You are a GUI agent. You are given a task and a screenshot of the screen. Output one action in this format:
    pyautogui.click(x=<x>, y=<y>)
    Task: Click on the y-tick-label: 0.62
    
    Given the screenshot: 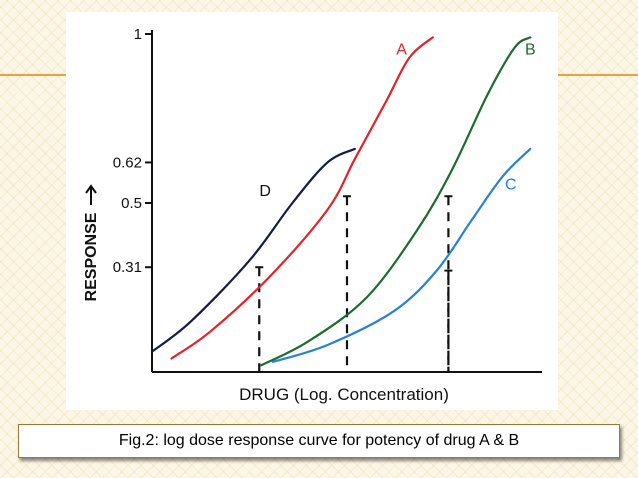 What is the action you would take?
    pyautogui.click(x=127, y=162)
    